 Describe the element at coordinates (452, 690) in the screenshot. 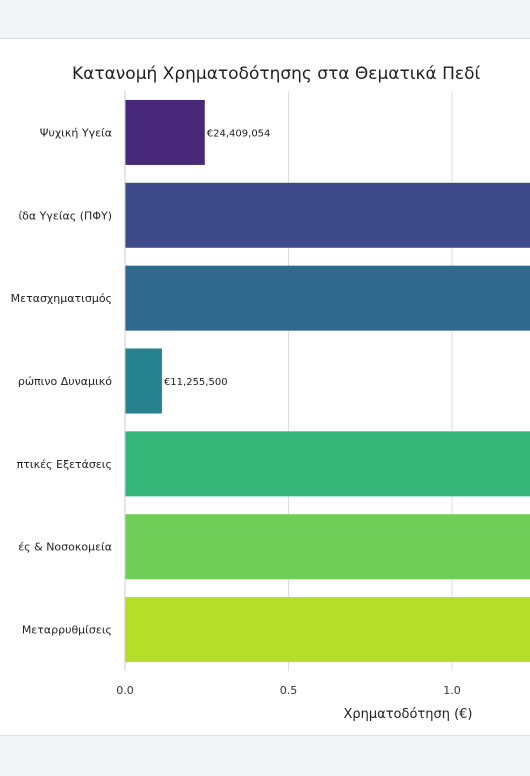

I see `x-tick-label: 1.0` at that location.